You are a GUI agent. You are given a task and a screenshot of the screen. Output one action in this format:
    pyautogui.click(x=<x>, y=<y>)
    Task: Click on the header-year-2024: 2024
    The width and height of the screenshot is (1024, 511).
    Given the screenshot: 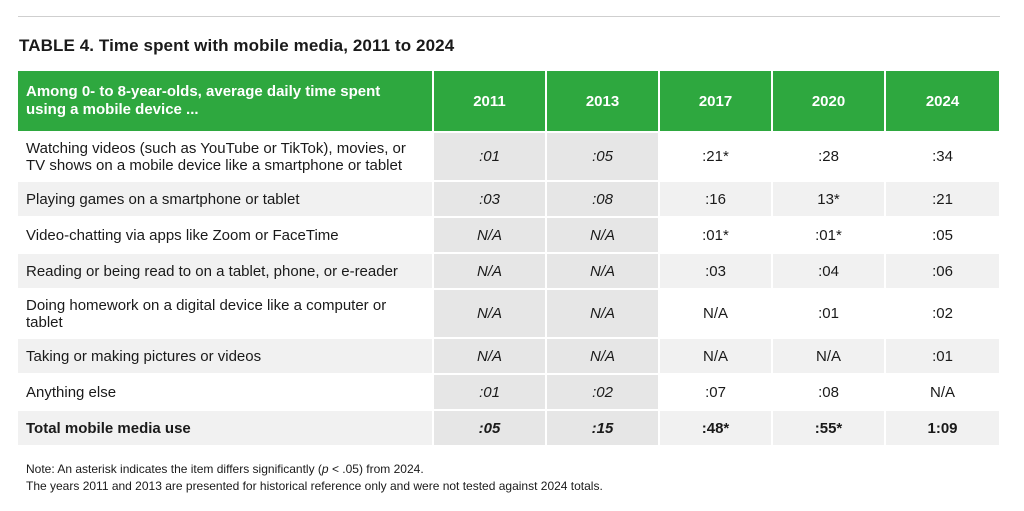 What is the action you would take?
    pyautogui.click(x=942, y=101)
    